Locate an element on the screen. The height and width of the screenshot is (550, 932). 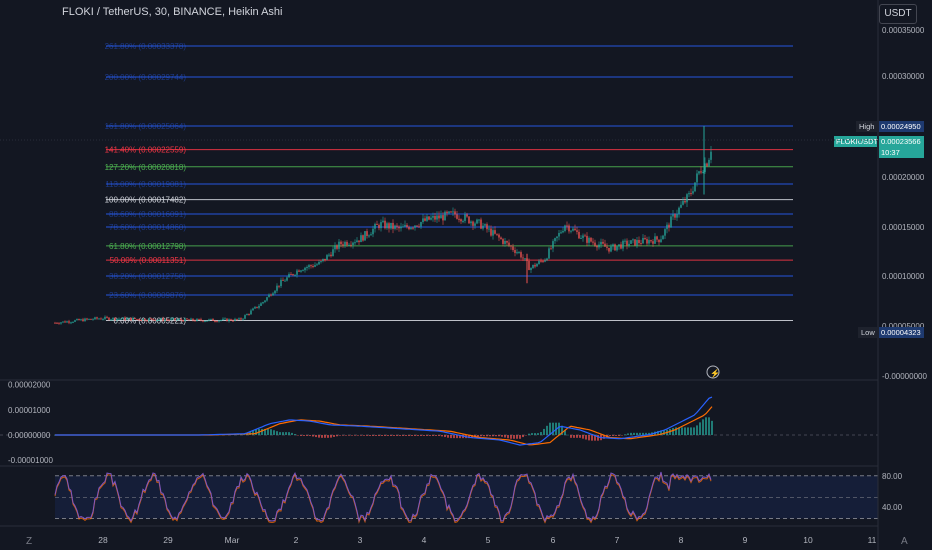
auto-scale-icon: A is located at coordinates (904, 541).